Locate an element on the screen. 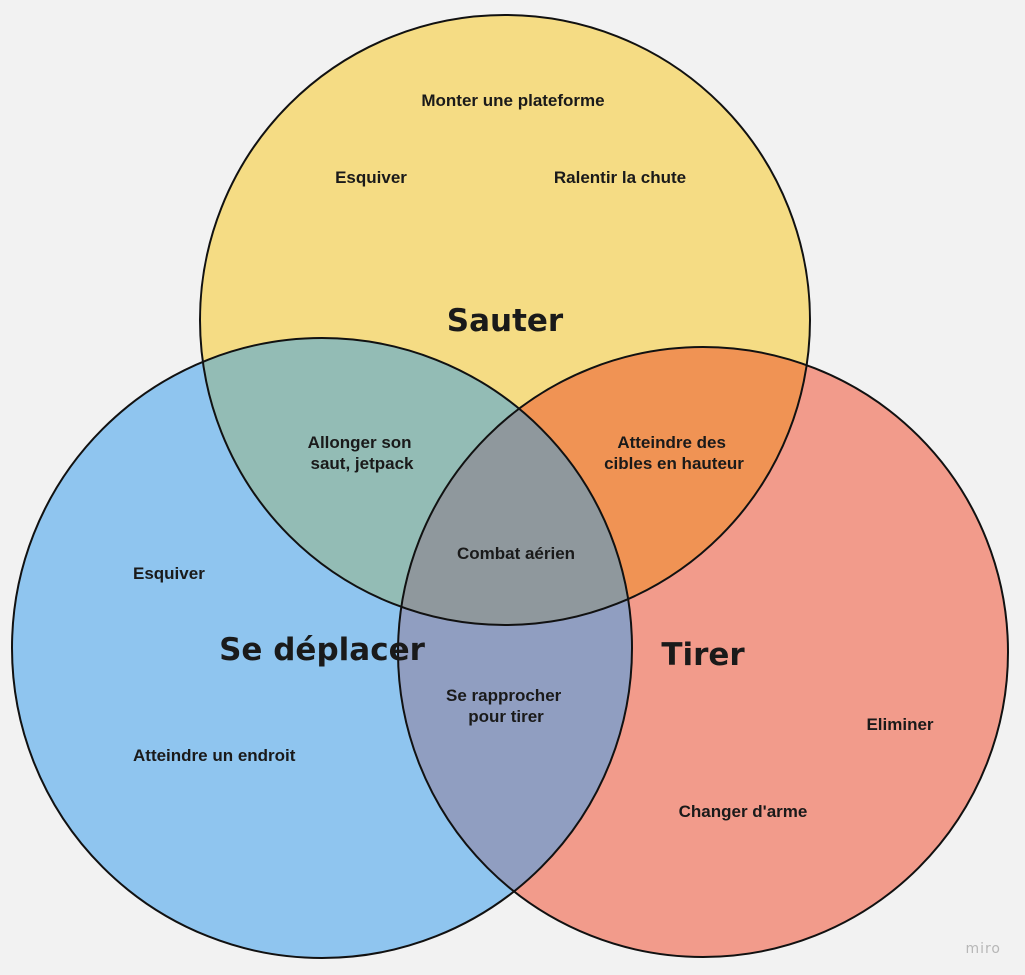 This screenshot has width=1025, height=975. overlap-center is located at coordinates (515, 486).